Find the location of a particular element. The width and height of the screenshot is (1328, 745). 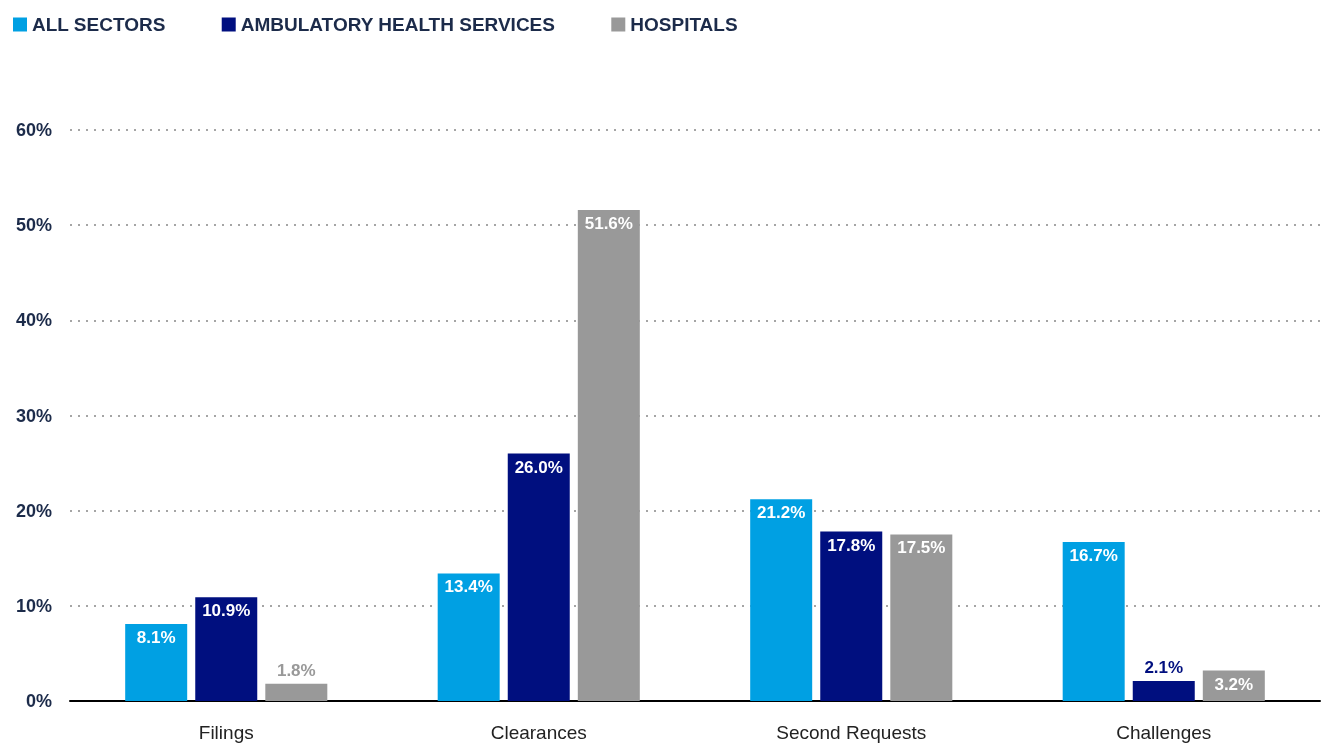

legend-label: ALL SECTORS is located at coordinates (99, 24).